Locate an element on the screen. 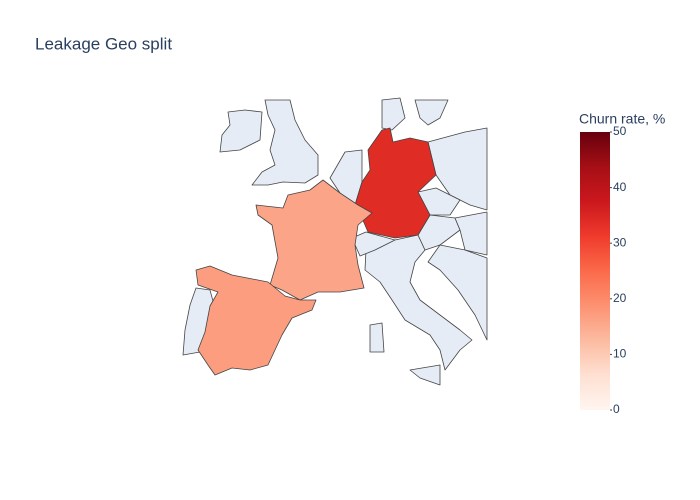  colorbar-tick-label: 30 is located at coordinates (620, 242).